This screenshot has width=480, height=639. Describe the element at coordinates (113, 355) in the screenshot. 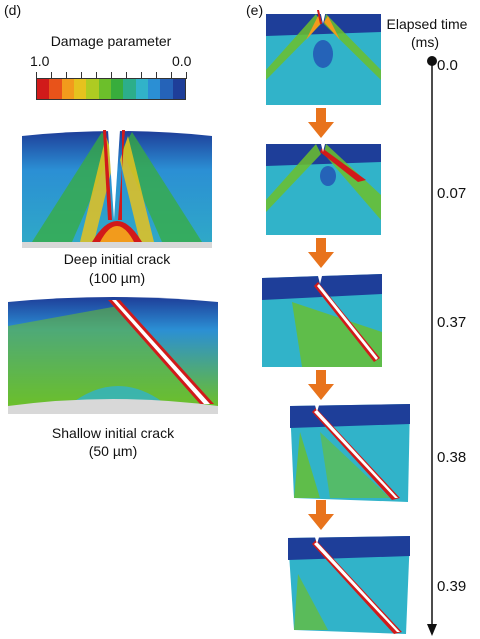

I see `shallow-crack-model` at that location.